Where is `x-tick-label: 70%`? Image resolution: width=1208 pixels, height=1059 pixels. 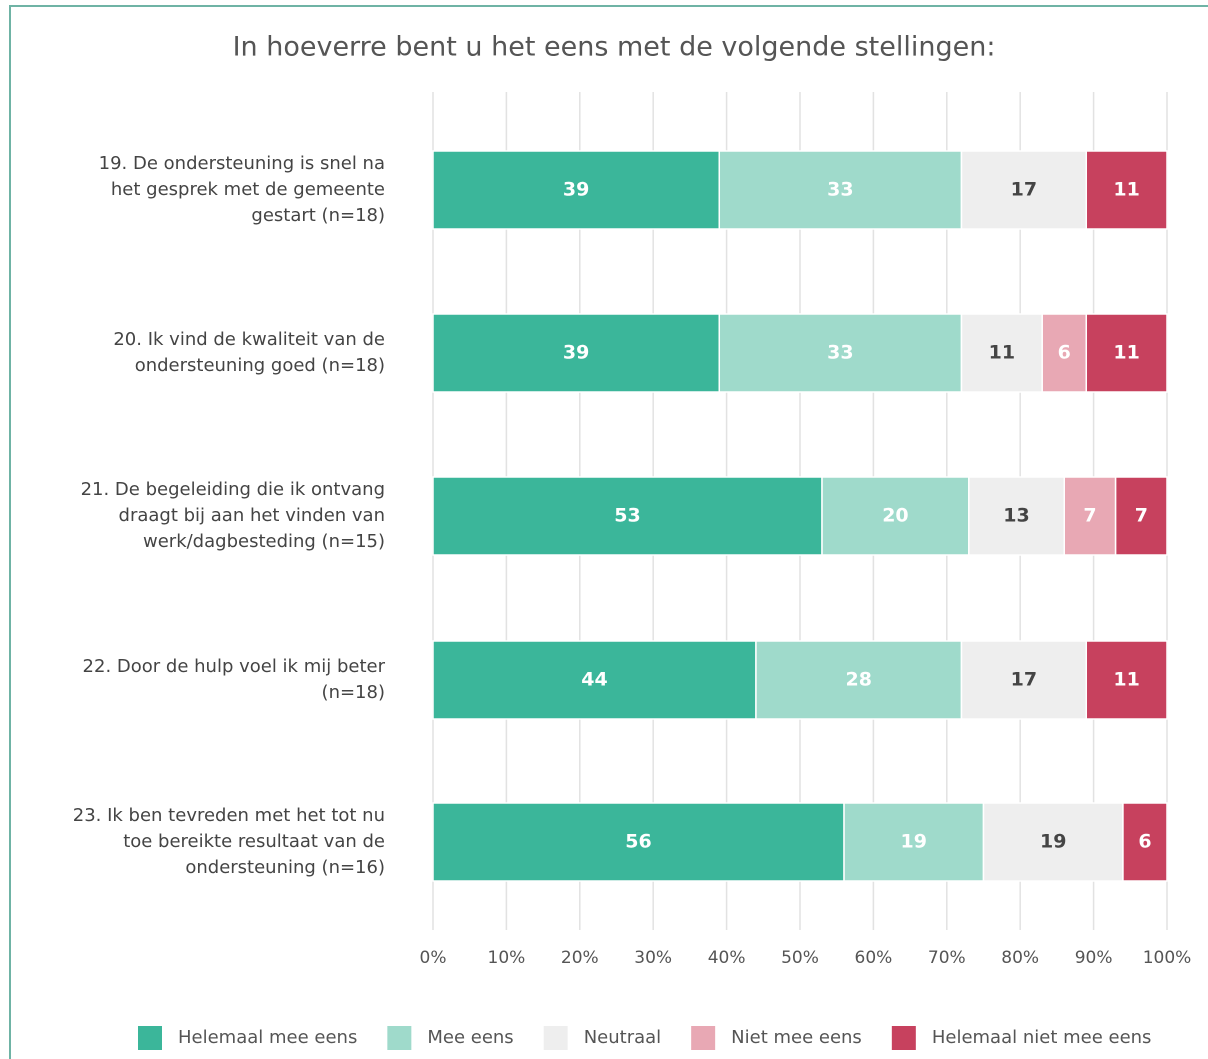
x-tick-label: 70% is located at coordinates (947, 958).